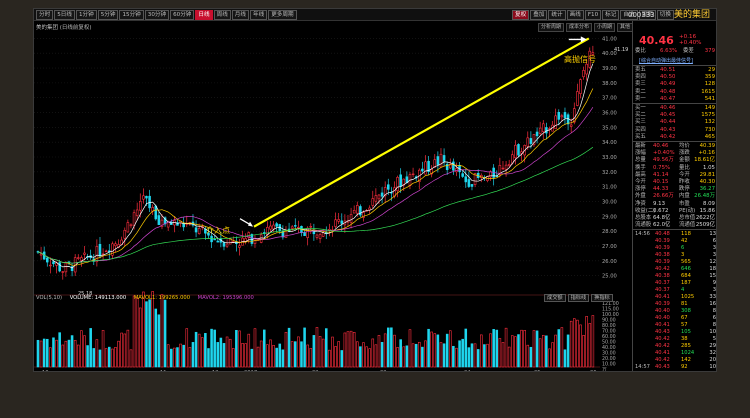 The width and height of the screenshot is (750, 418). What do you see at coordinates (709, 51) in the screenshot?
I see `diff-value: 379` at bounding box center [709, 51].